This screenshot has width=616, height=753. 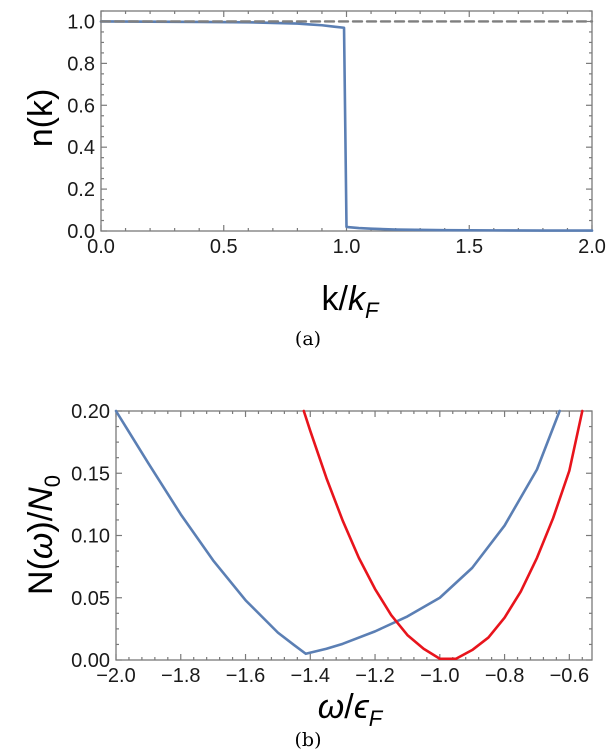 I want to click on panel-a-ytick-label: 0.0, so click(x=81, y=232).